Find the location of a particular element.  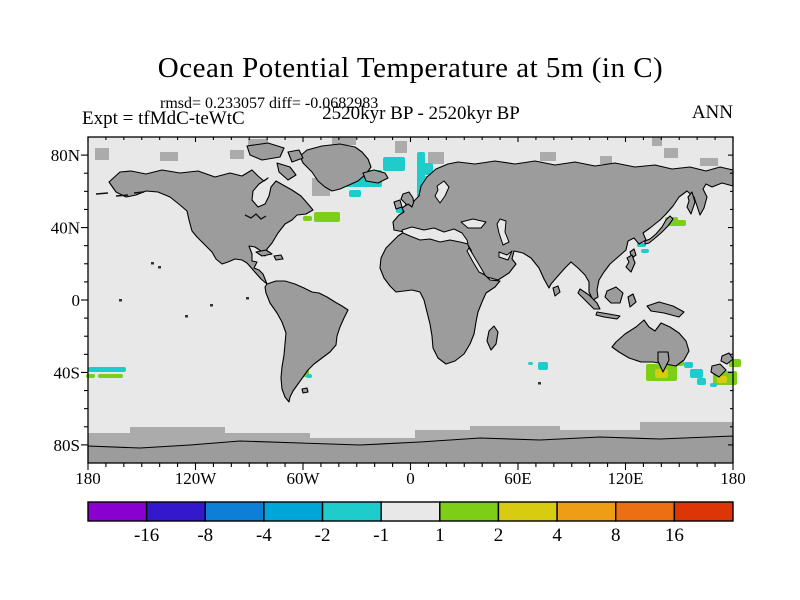

lat-tick-label: 80N is located at coordinates (65, 155).